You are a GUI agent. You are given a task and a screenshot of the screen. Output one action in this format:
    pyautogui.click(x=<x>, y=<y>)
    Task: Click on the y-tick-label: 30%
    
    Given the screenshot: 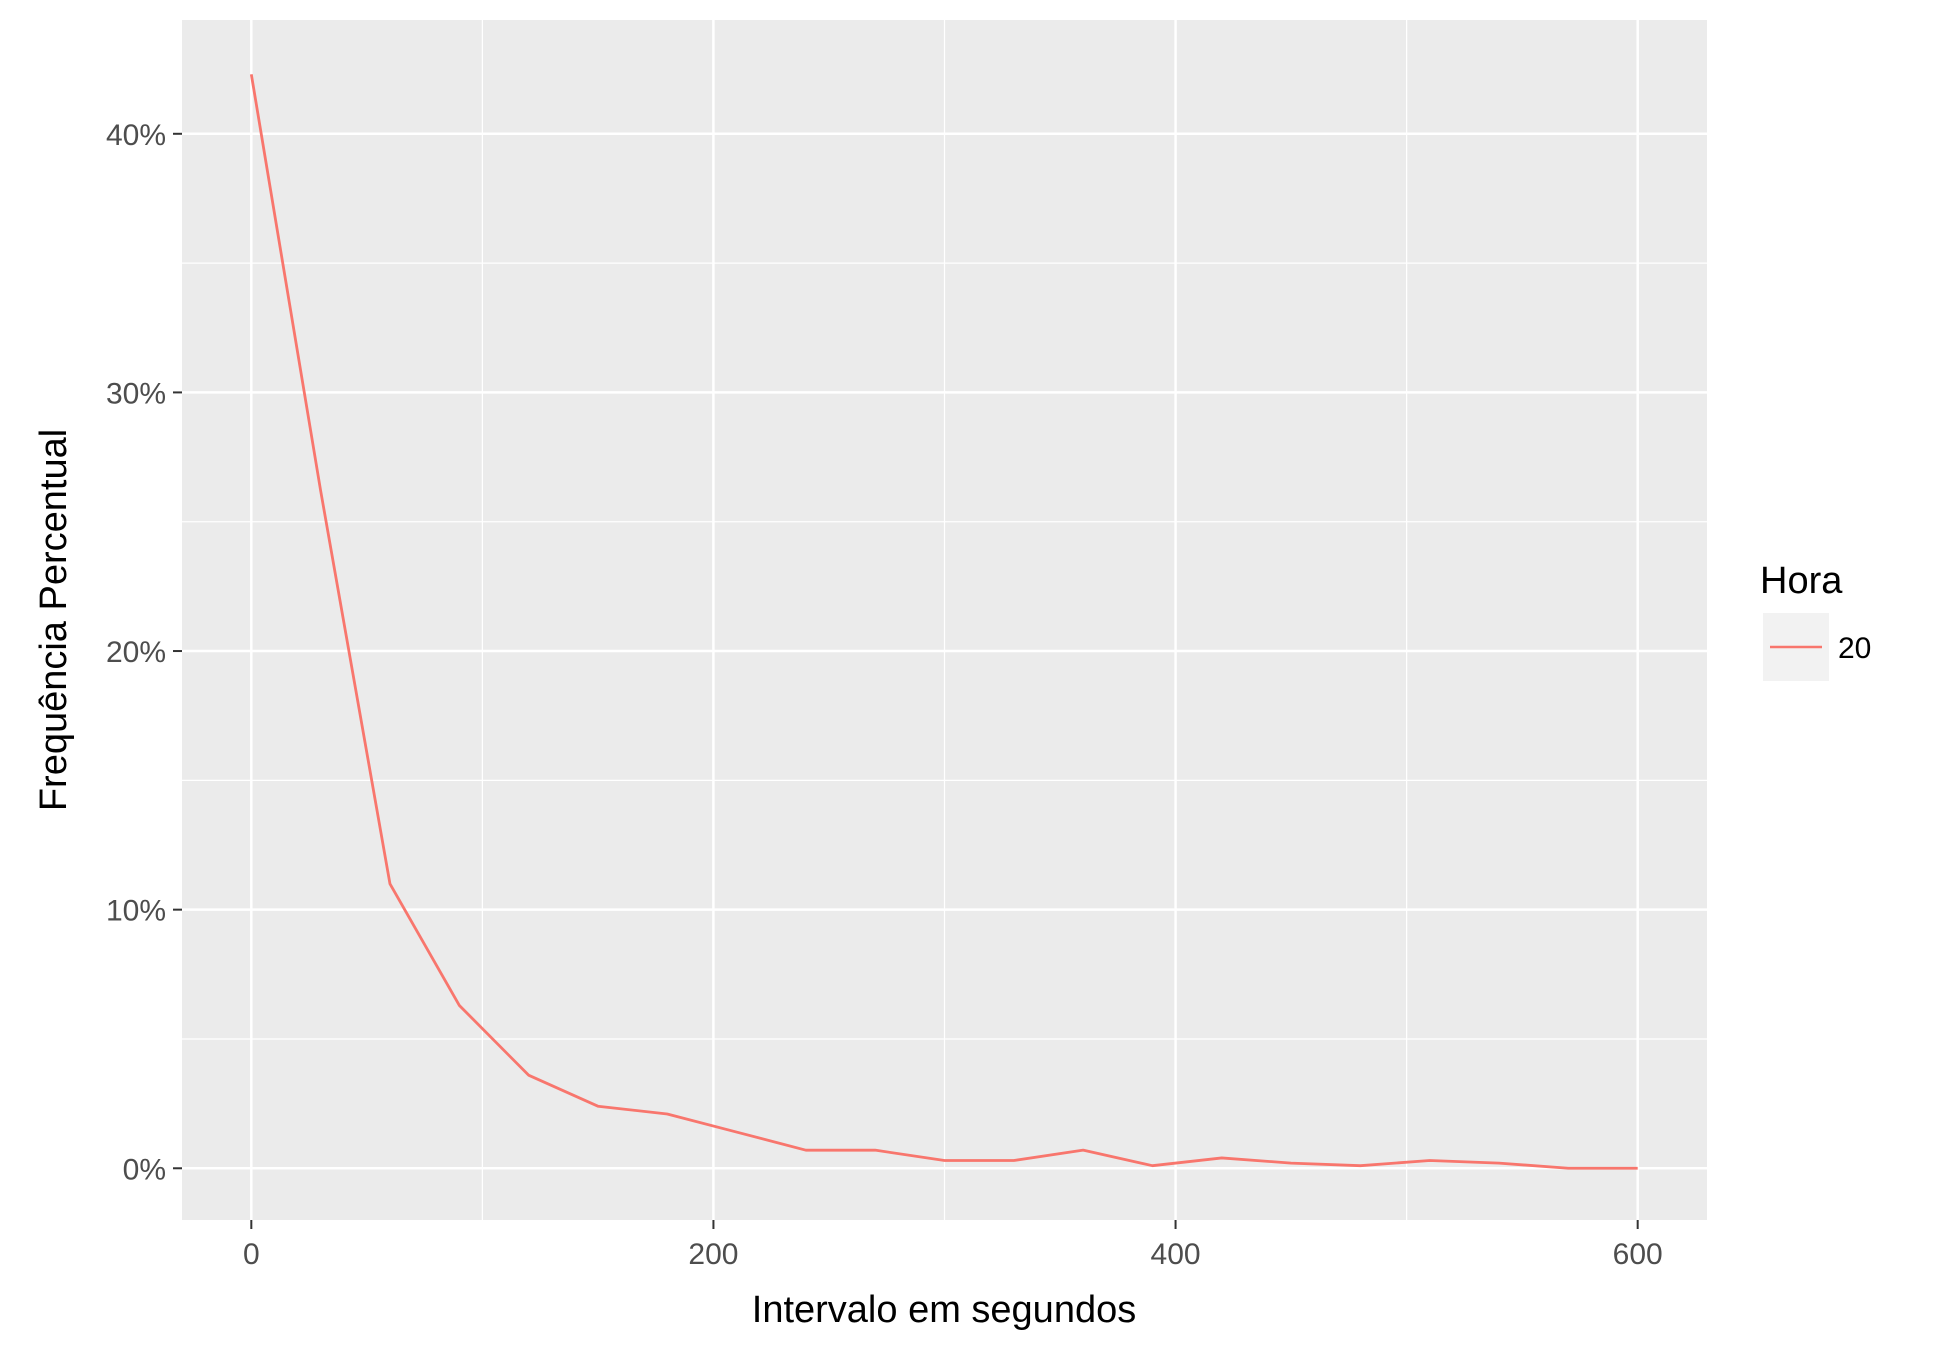 What is the action you would take?
    pyautogui.click(x=136, y=393)
    